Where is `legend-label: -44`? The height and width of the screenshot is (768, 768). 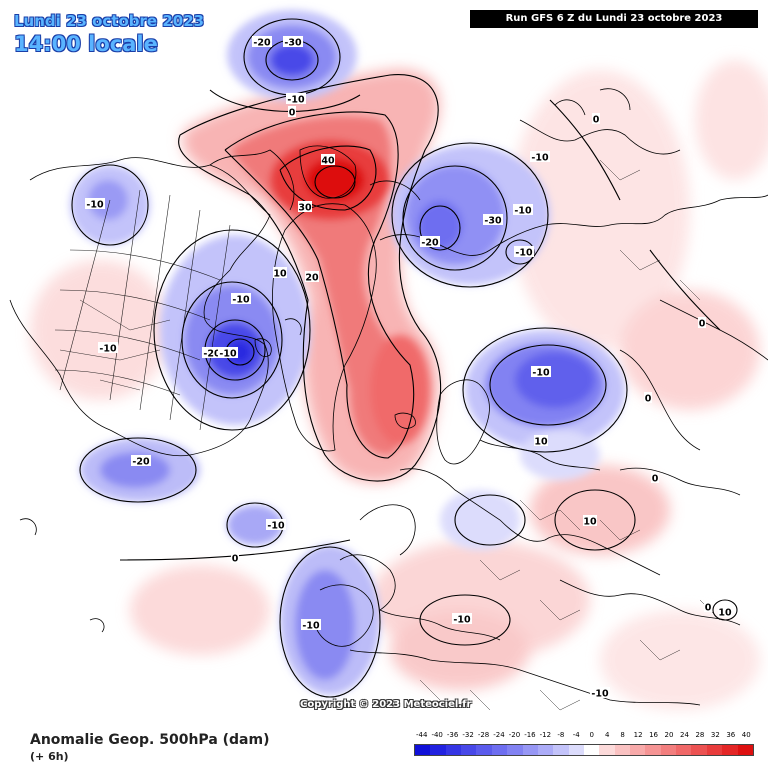 legend-label: -44 is located at coordinates (422, 735).